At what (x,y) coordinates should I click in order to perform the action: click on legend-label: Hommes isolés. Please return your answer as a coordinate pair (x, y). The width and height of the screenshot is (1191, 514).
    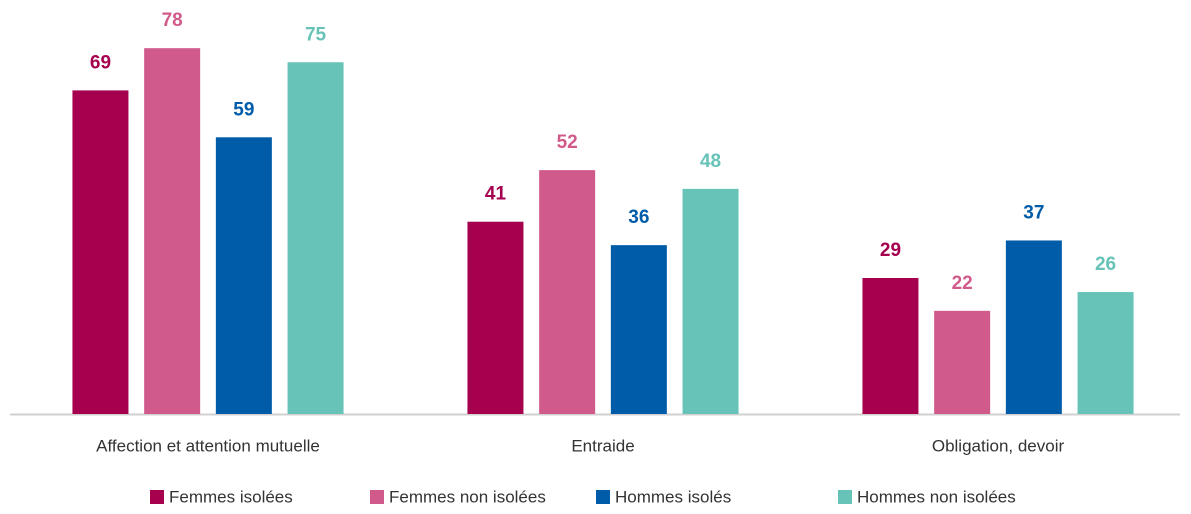
    Looking at the image, I should click on (673, 496).